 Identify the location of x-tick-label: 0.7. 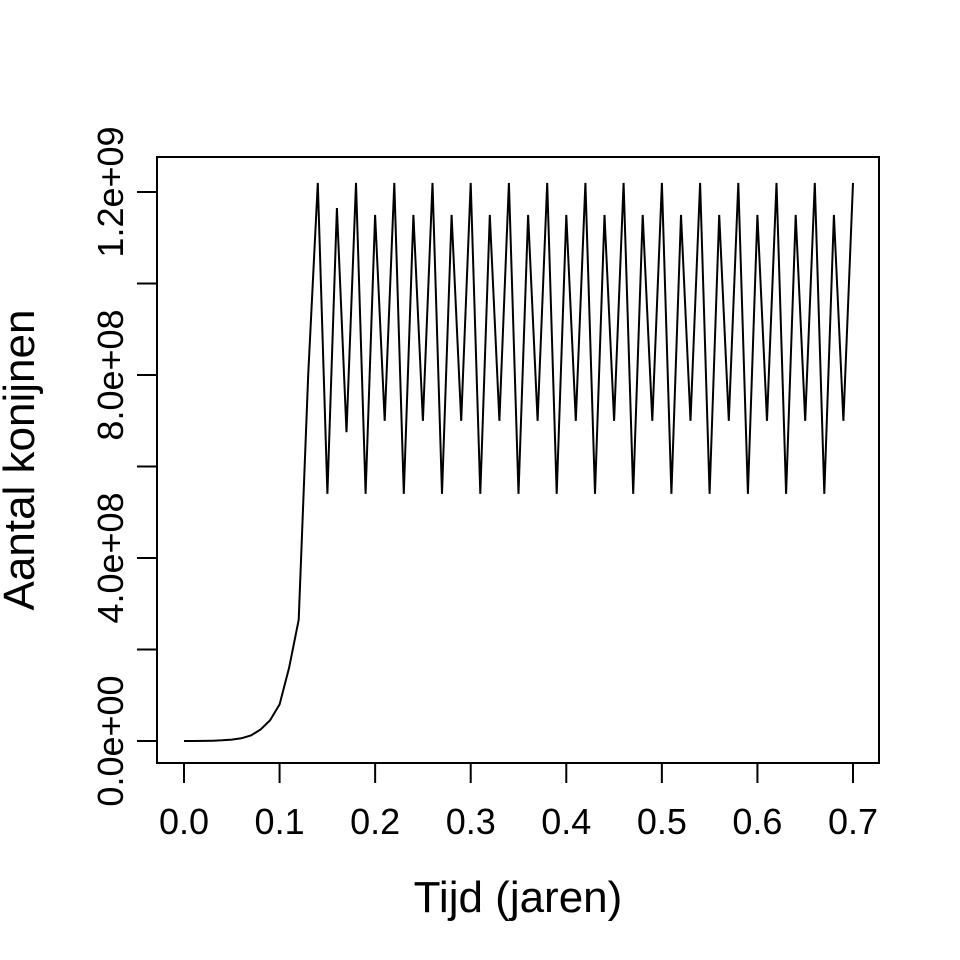
(853, 821).